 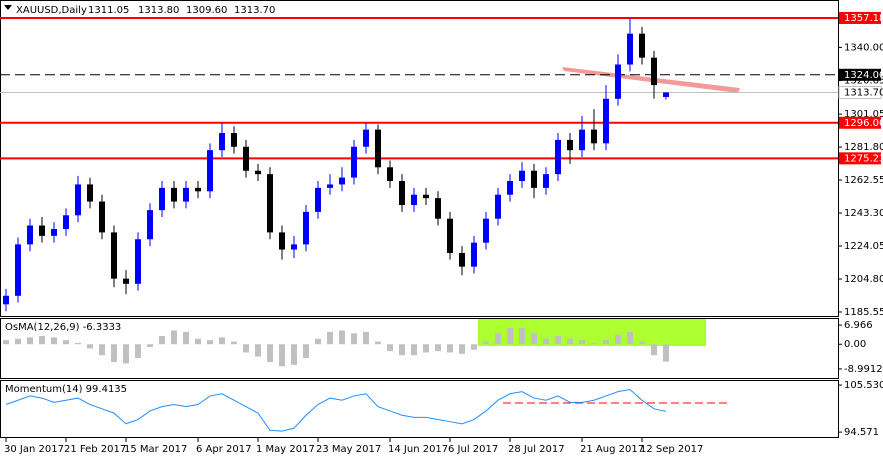 I want to click on osma-tick-label: 6.966, so click(x=858, y=325).